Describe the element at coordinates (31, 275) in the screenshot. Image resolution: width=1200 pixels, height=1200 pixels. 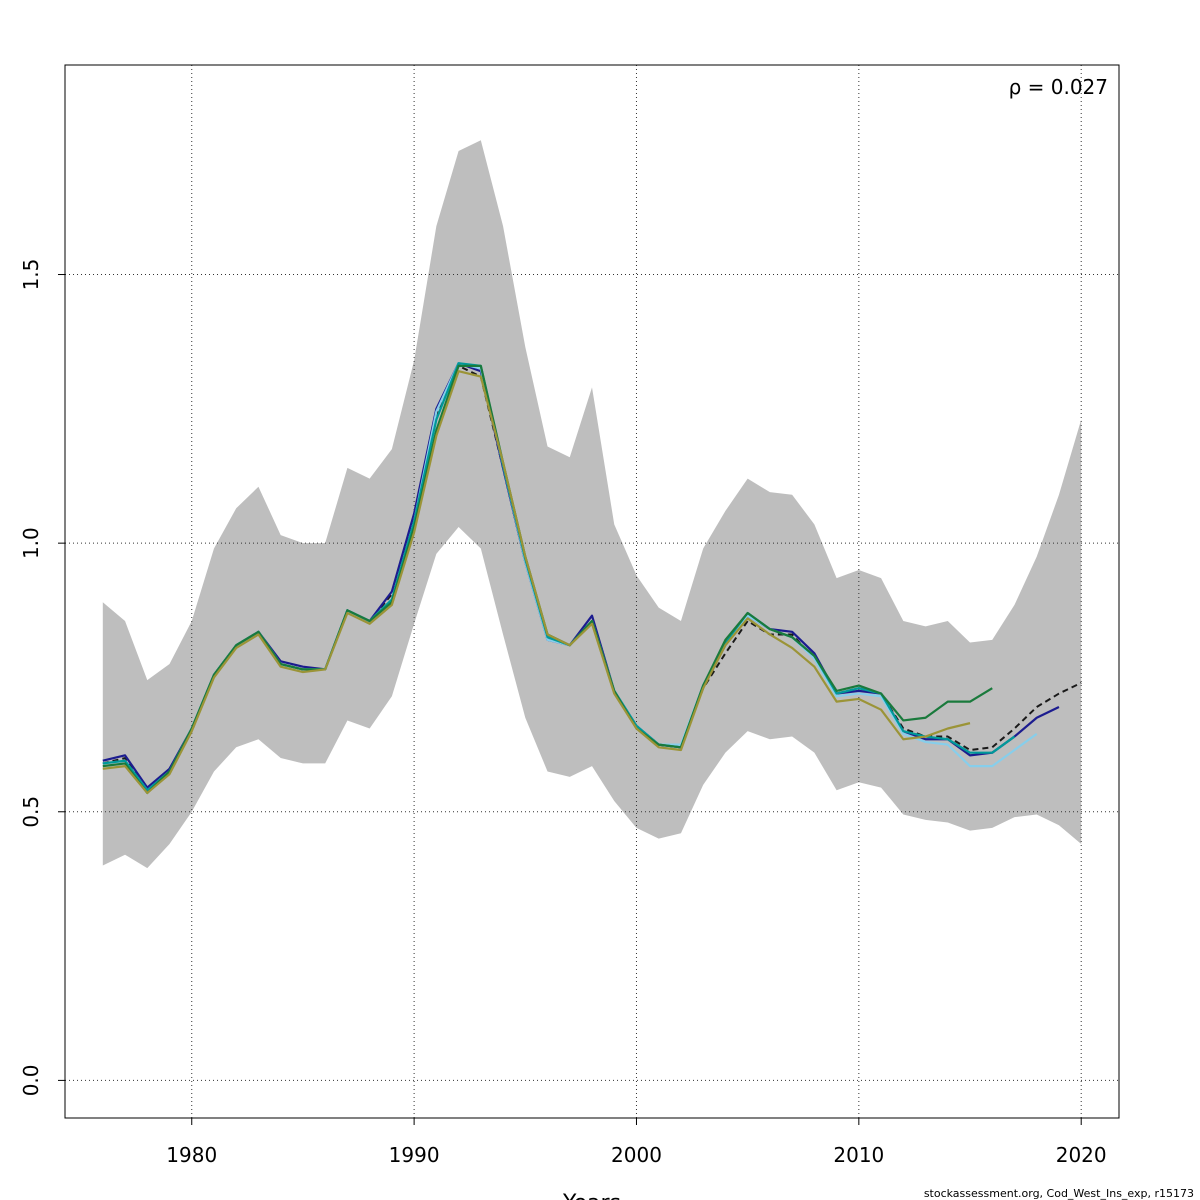
I see `y-tick-label: 1.5` at that location.